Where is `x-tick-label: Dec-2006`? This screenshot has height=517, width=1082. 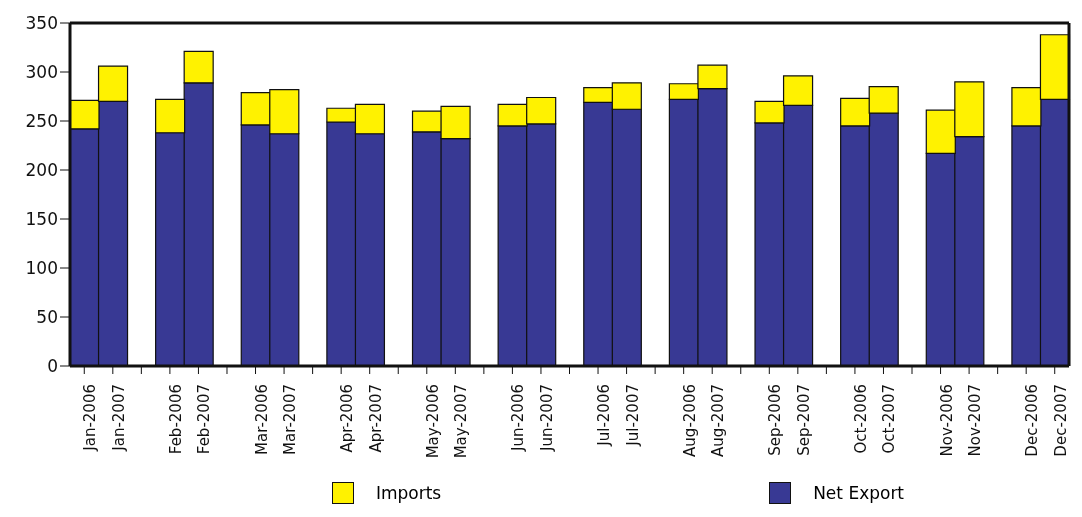 x-tick-label: Dec-2006 is located at coordinates (1032, 420).